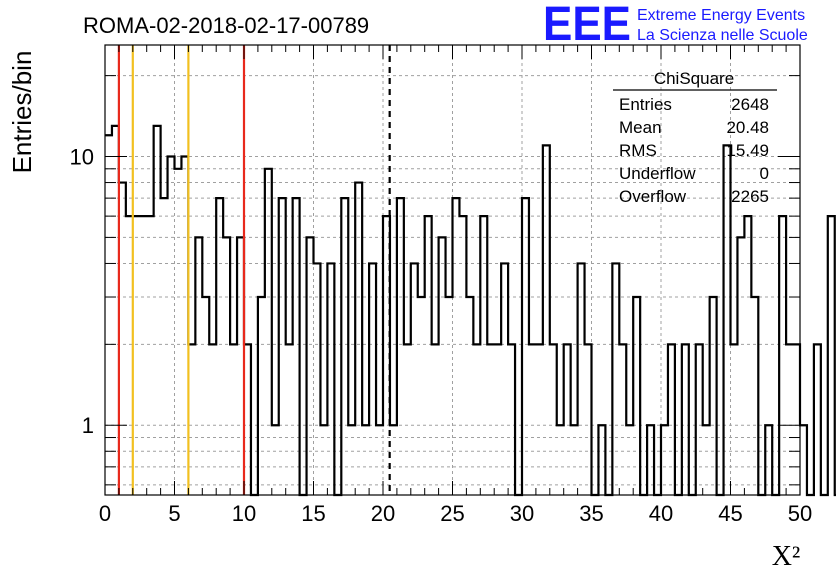 This screenshot has height=572, width=836. What do you see at coordinates (721, 15) in the screenshot?
I see `logo-line-1: Extreme Energy Events` at bounding box center [721, 15].